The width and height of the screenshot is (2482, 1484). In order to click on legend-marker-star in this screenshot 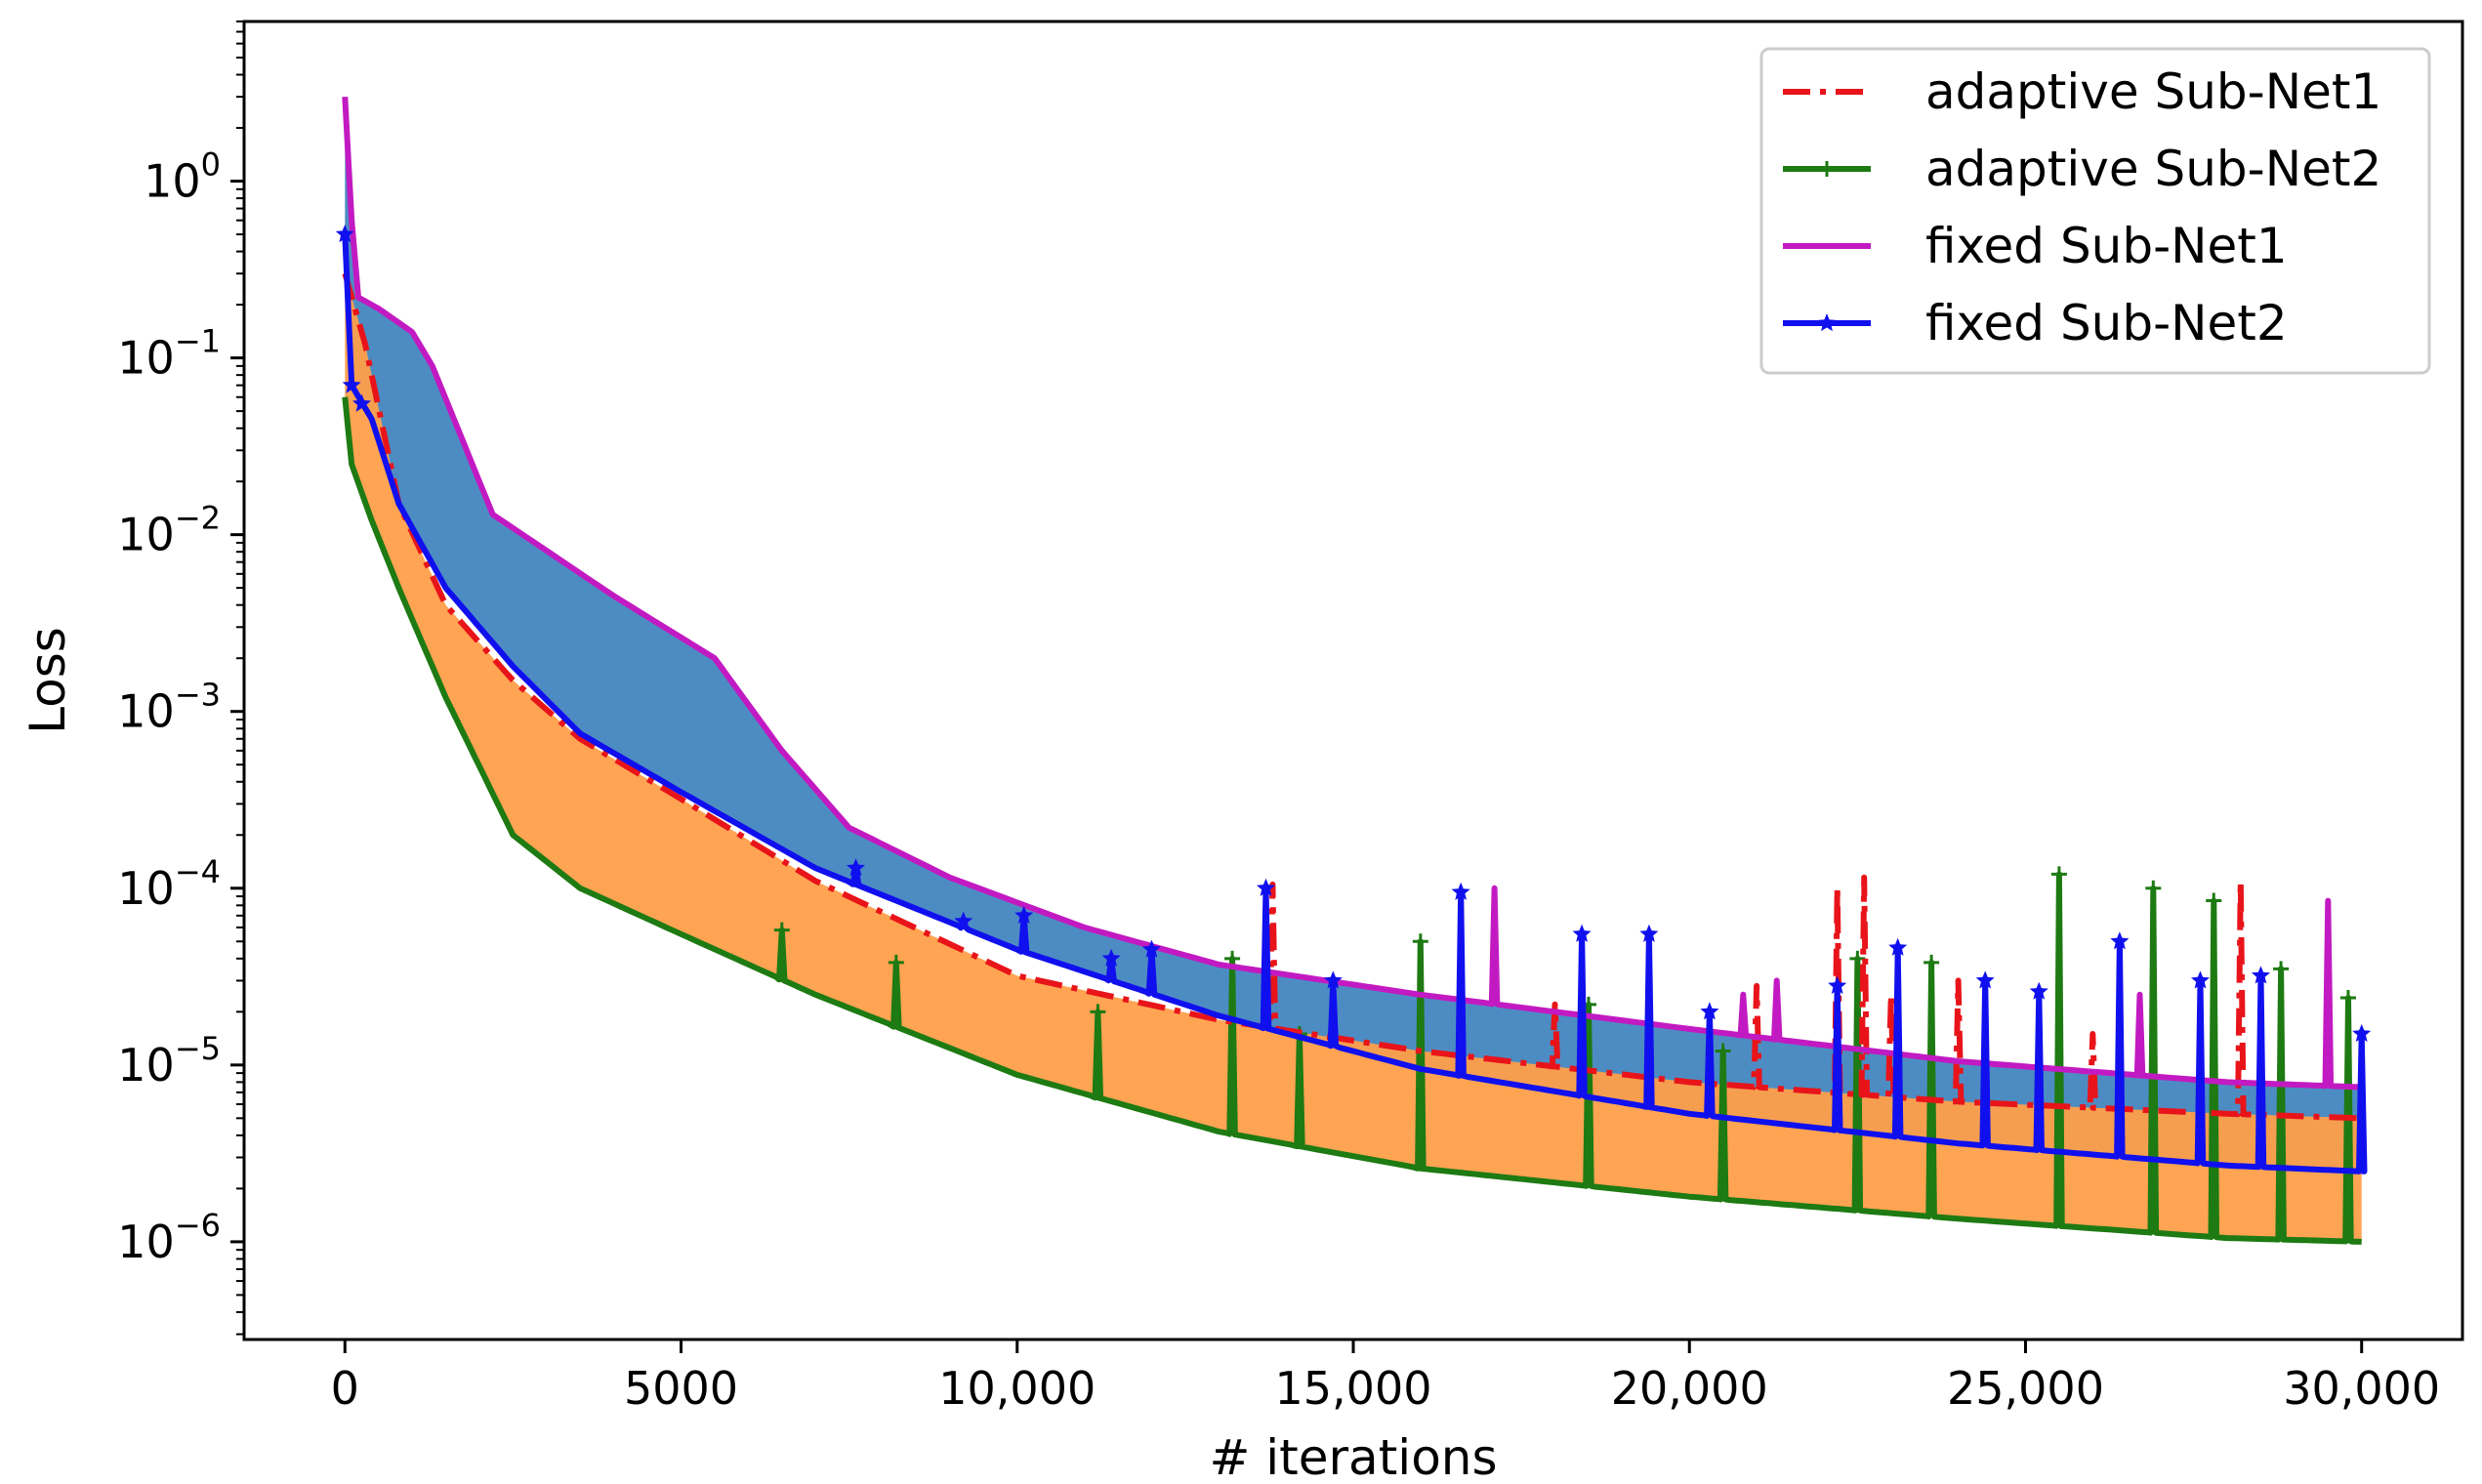, I will do `click(1827, 322)`.